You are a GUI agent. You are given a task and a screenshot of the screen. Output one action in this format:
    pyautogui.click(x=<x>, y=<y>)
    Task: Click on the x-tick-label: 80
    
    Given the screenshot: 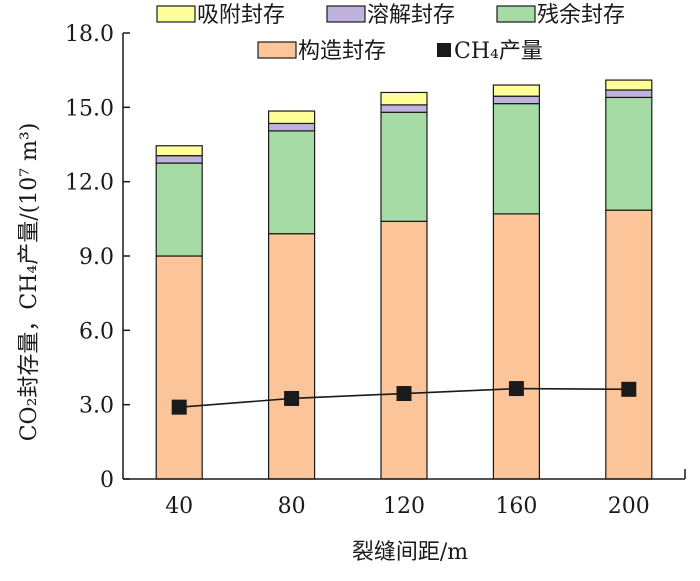 What is the action you would take?
    pyautogui.click(x=292, y=506)
    